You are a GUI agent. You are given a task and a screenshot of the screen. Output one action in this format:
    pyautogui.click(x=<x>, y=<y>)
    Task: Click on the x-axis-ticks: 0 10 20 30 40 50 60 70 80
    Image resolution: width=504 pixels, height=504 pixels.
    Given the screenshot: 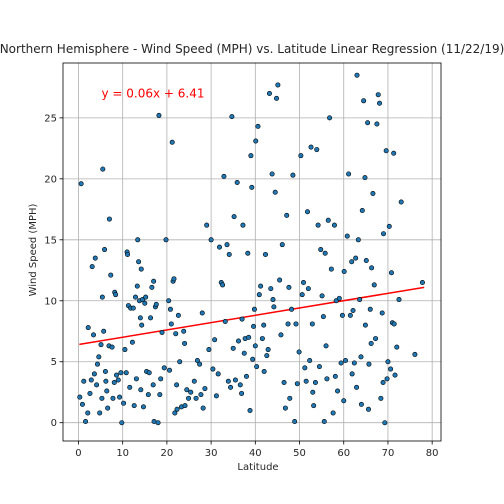 What is the action you would take?
    pyautogui.click(x=257, y=450)
    